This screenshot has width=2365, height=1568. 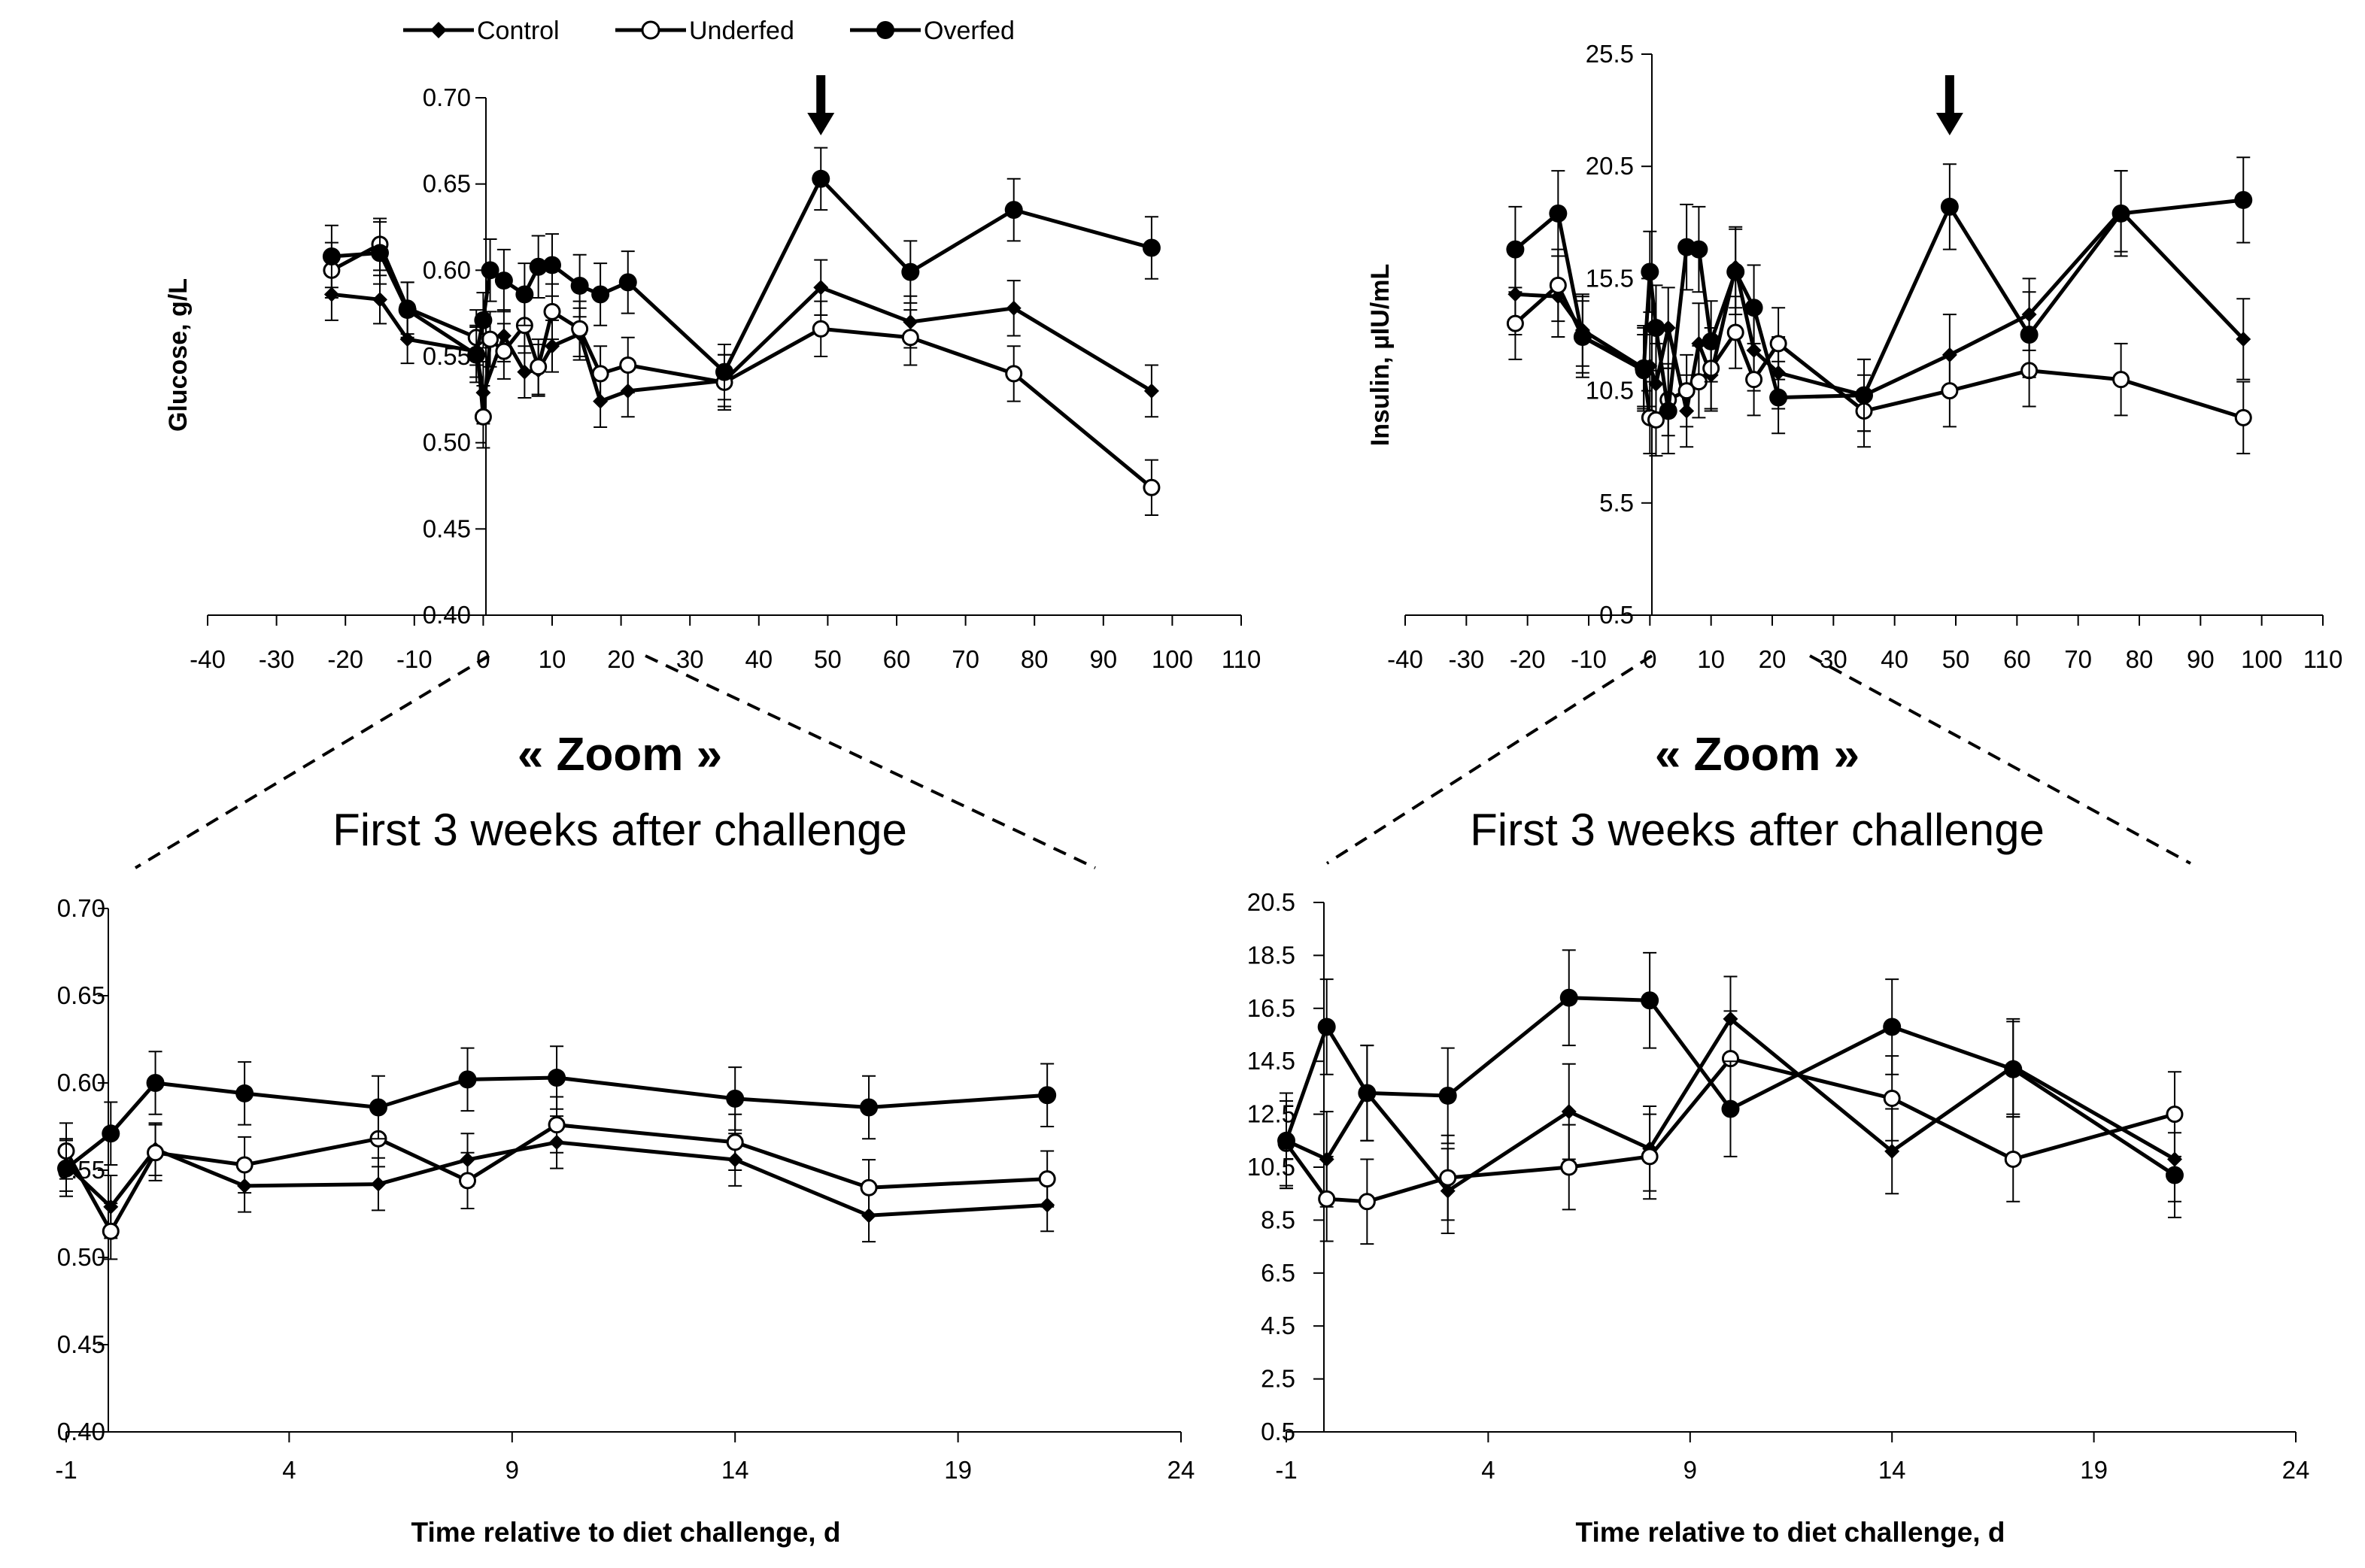 I want to click on glucose-zoom-overfed-line, so click(x=556, y=1122).